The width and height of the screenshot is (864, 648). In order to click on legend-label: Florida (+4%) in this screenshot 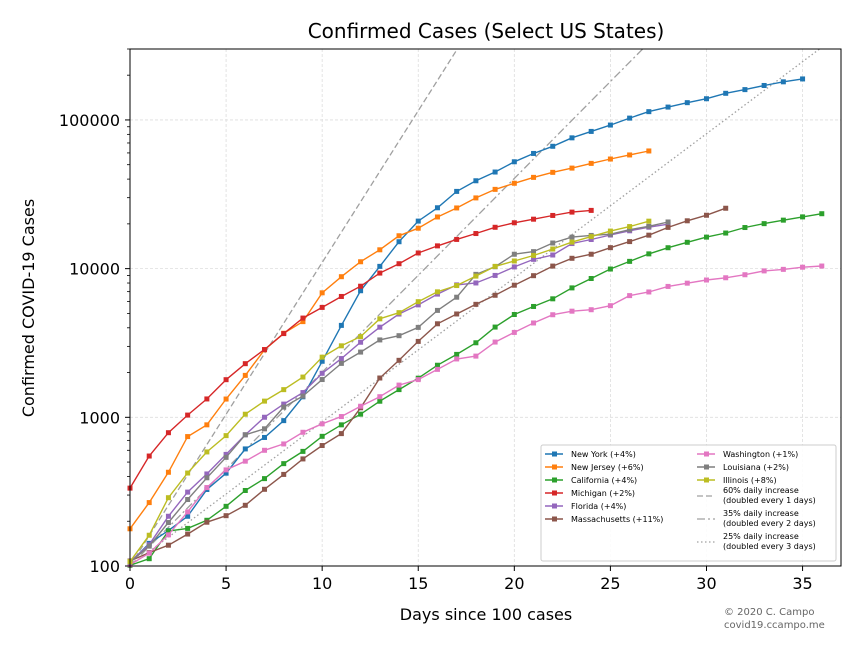, I will do `click(598, 506)`.